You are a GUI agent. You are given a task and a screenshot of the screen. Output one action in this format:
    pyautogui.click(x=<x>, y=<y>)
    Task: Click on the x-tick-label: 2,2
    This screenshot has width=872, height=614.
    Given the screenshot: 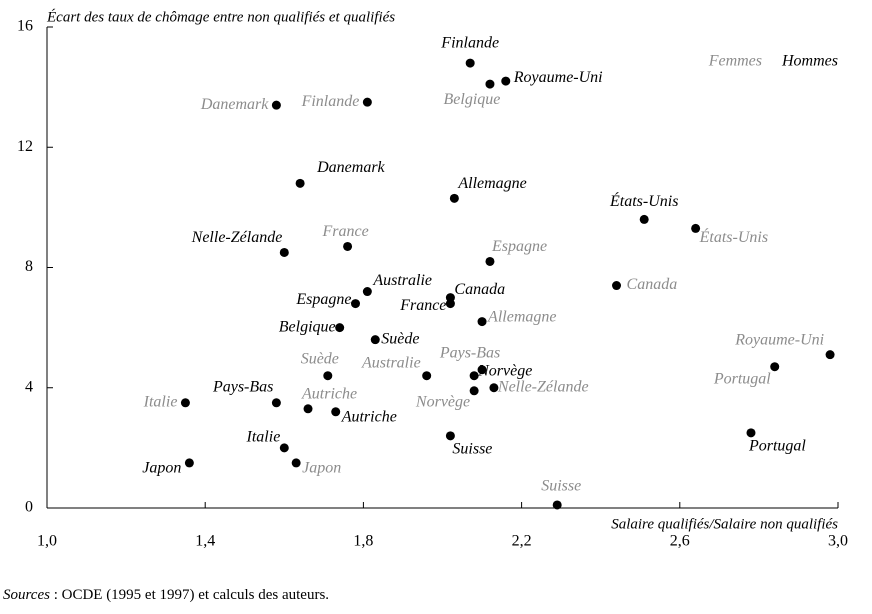 What is the action you would take?
    pyautogui.click(x=522, y=541)
    